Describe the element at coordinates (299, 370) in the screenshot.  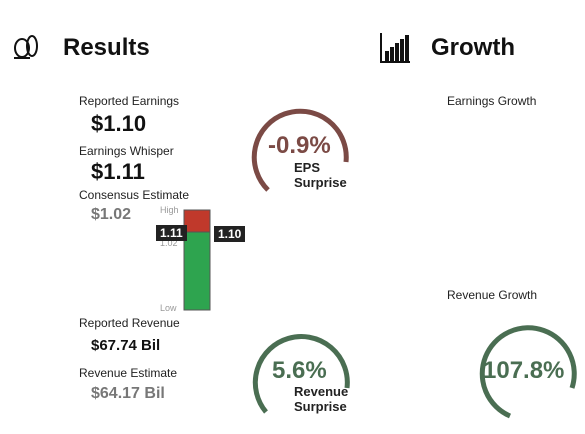
I see `gauge-value: 5.6%` at that location.